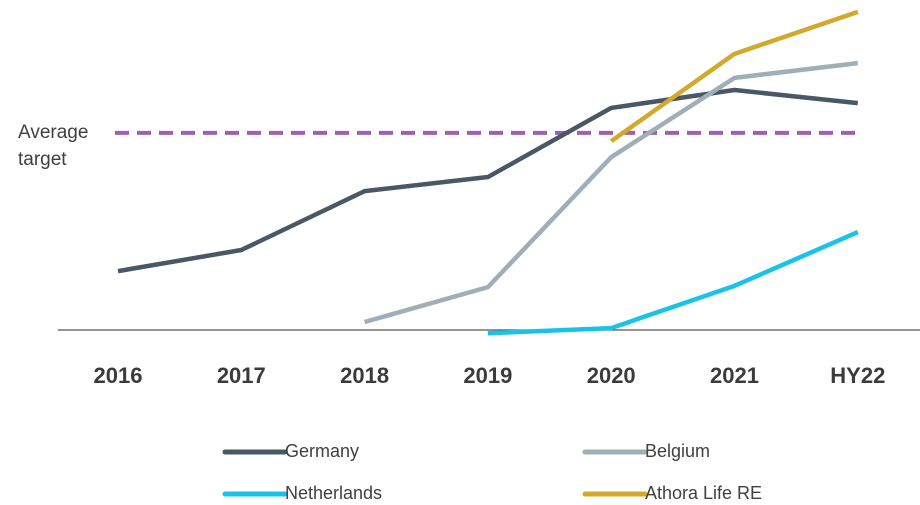 This screenshot has height=505, width=920. I want to click on legend-label: Athora Life RE, so click(703, 493).